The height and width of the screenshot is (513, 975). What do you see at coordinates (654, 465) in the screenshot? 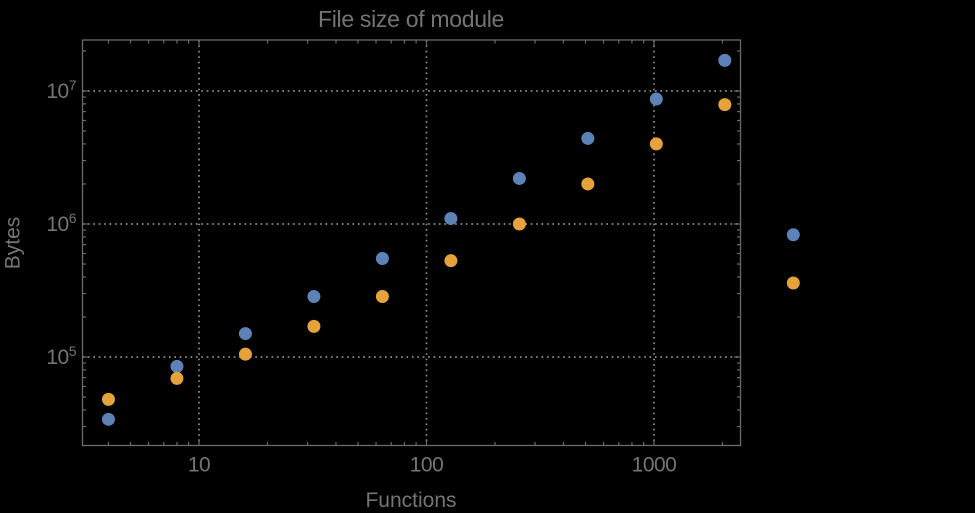
I see `x-tick-label: 1000` at bounding box center [654, 465].